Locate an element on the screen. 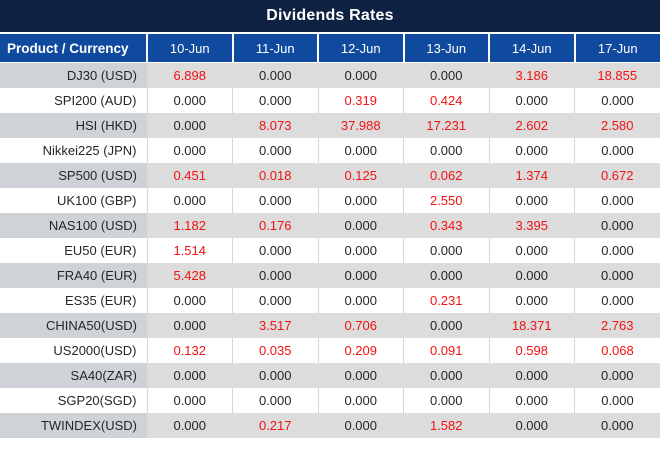 The height and width of the screenshot is (452, 660). product-cell: US2000(USD) is located at coordinates (73, 350).